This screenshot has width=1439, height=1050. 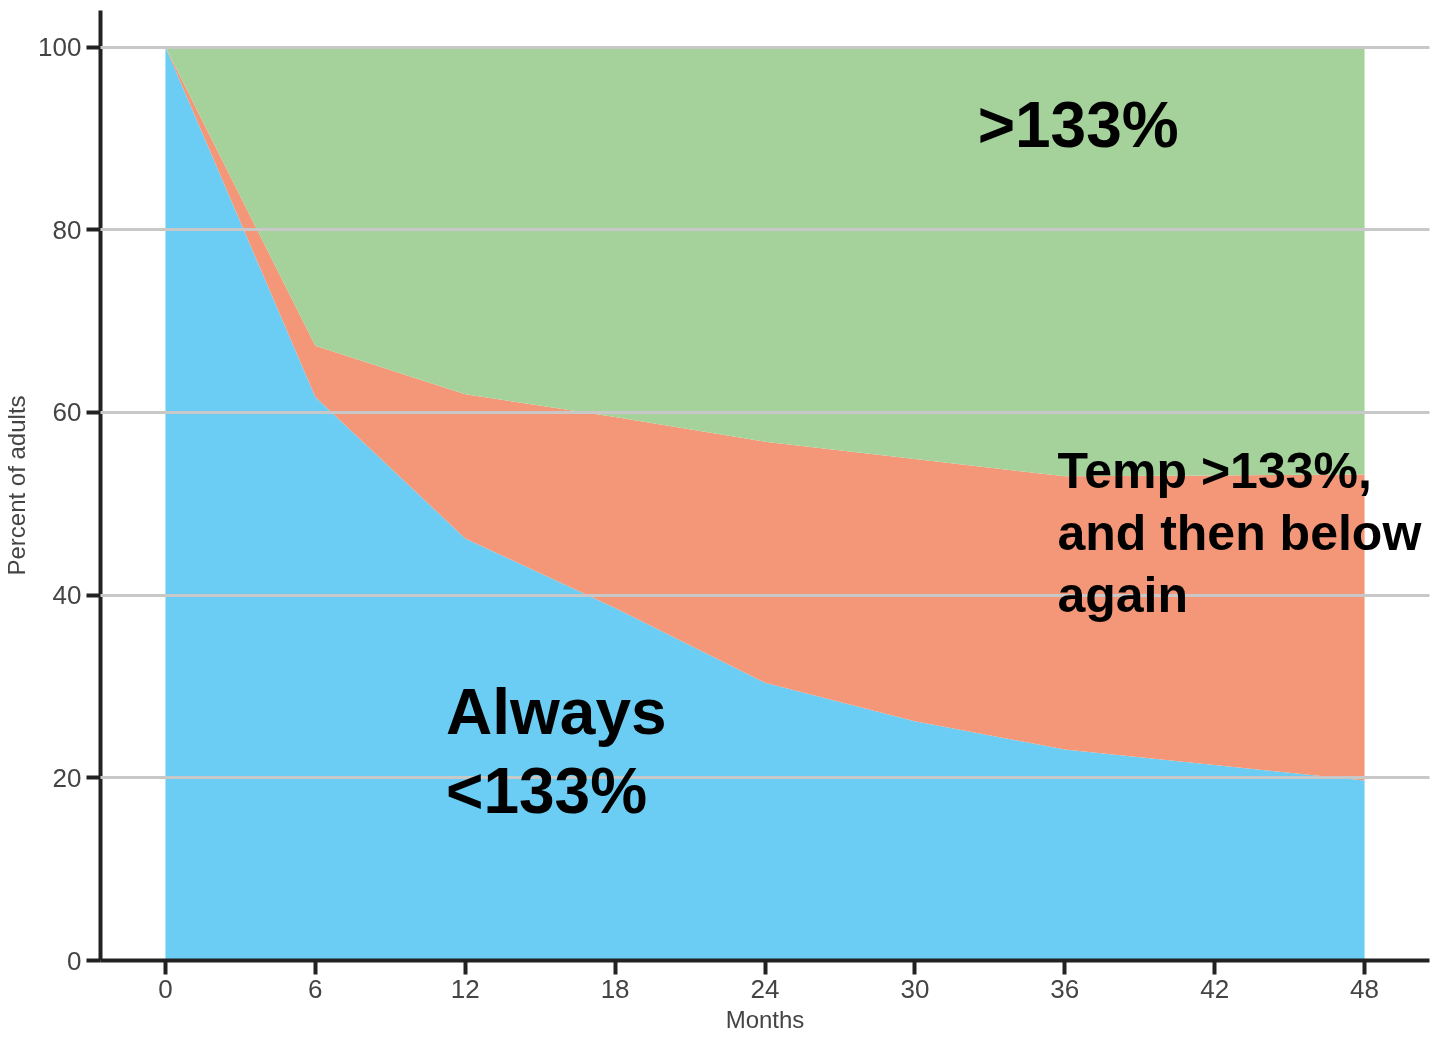 What do you see at coordinates (67, 777) in the screenshot?
I see `y-tick-label: 20` at bounding box center [67, 777].